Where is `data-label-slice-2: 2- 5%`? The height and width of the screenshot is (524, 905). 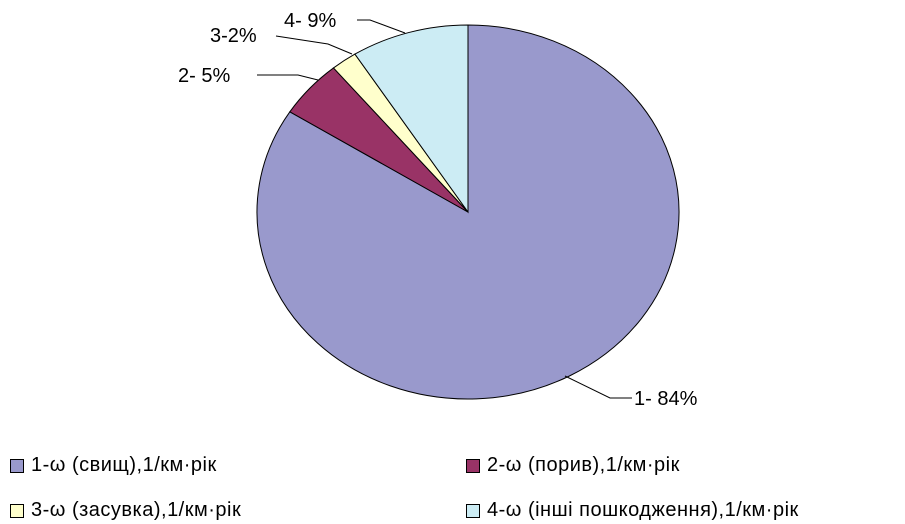
data-label-slice-2: 2- 5% is located at coordinates (204, 76).